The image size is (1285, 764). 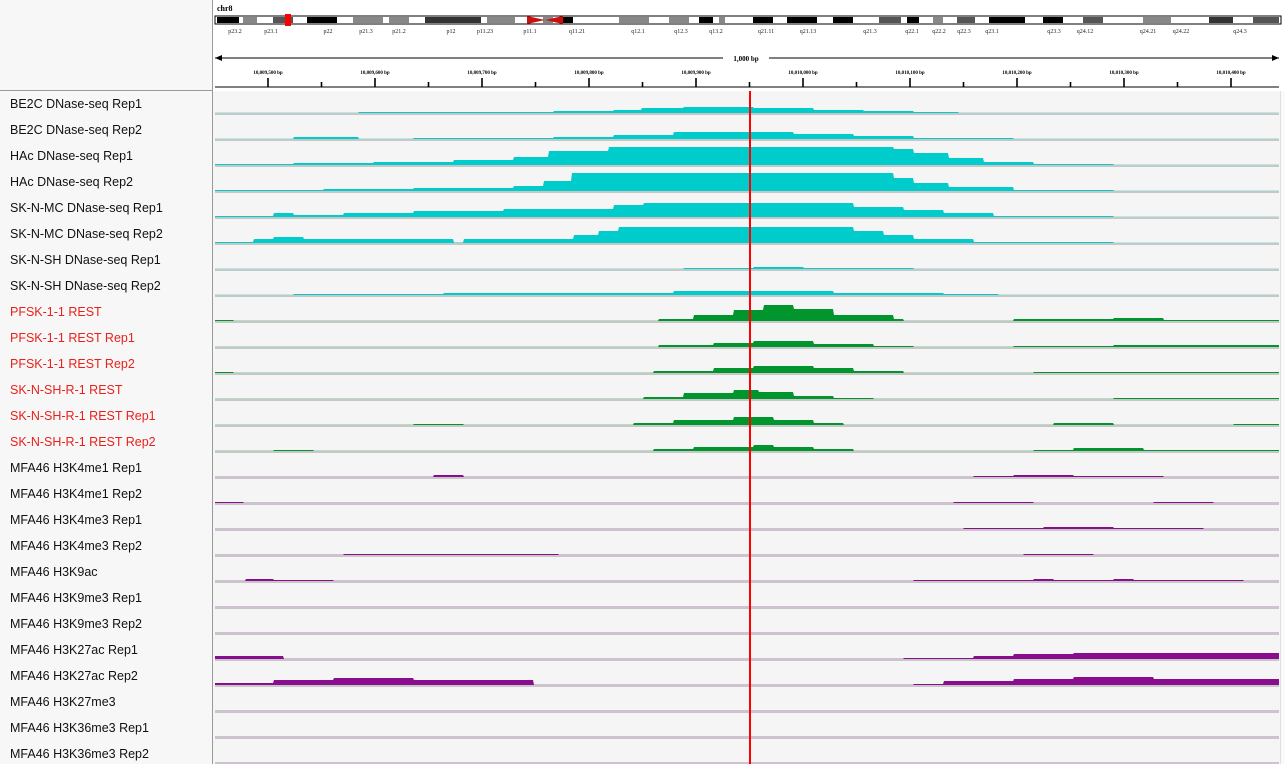 I want to click on tick-label: 10,009,900 bp, so click(x=696, y=73).